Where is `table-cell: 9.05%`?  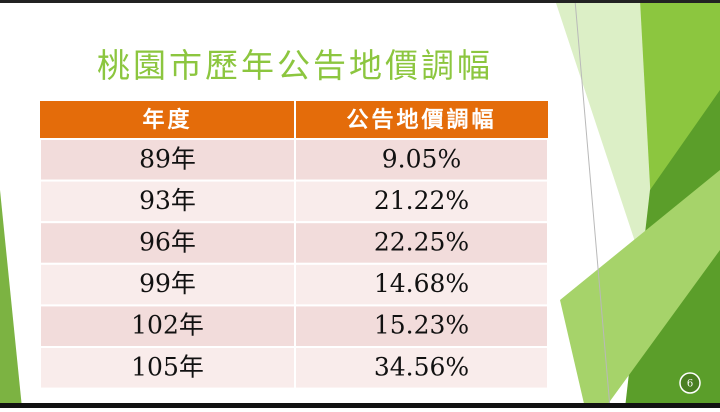
table-cell: 9.05% is located at coordinates (421, 158).